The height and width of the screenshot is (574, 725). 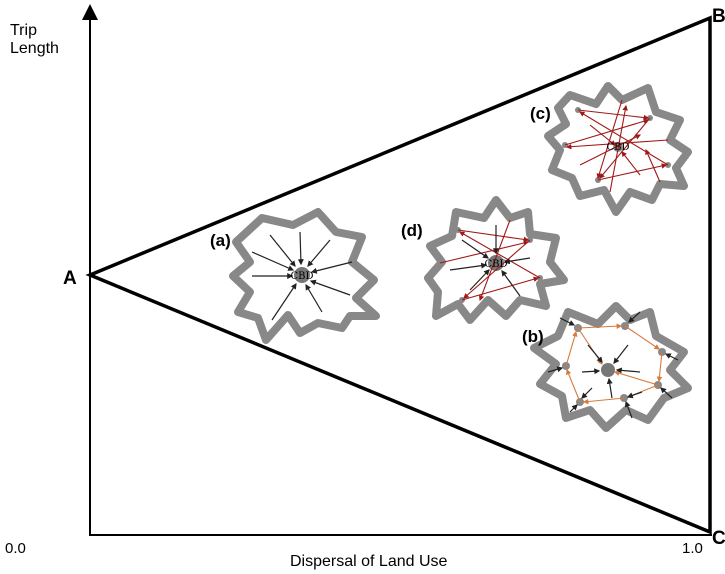 I want to click on city-a-label: (a), so click(x=220, y=240).